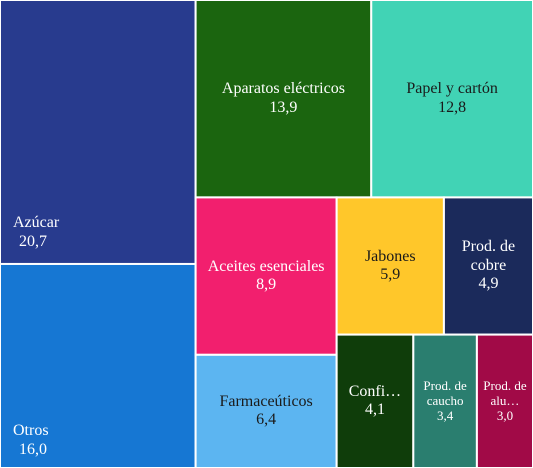 Image resolution: width=533 pixels, height=468 pixels. I want to click on value-label: 12,8, so click(452, 107).